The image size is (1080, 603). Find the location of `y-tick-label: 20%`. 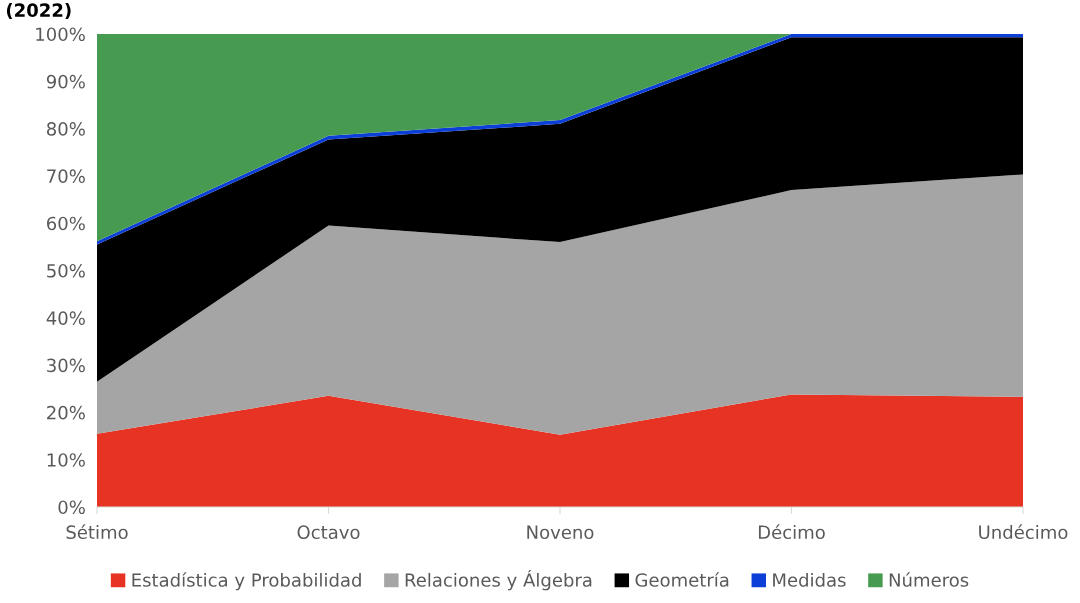

y-tick-label: 20% is located at coordinates (66, 412).